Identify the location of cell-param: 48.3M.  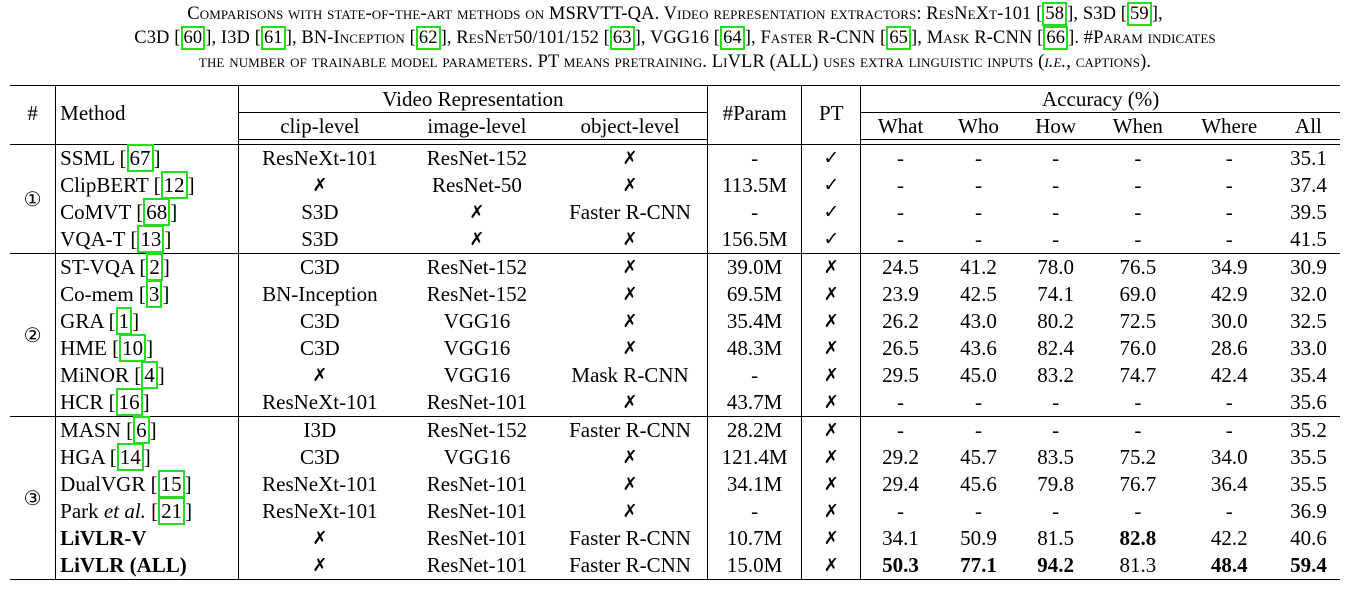
(755, 348).